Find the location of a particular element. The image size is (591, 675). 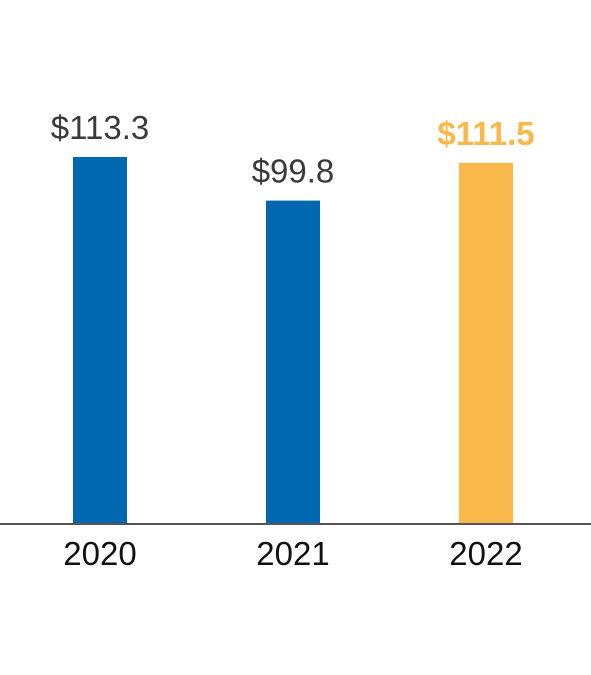

category-label-2020: 2020 is located at coordinates (99, 553).